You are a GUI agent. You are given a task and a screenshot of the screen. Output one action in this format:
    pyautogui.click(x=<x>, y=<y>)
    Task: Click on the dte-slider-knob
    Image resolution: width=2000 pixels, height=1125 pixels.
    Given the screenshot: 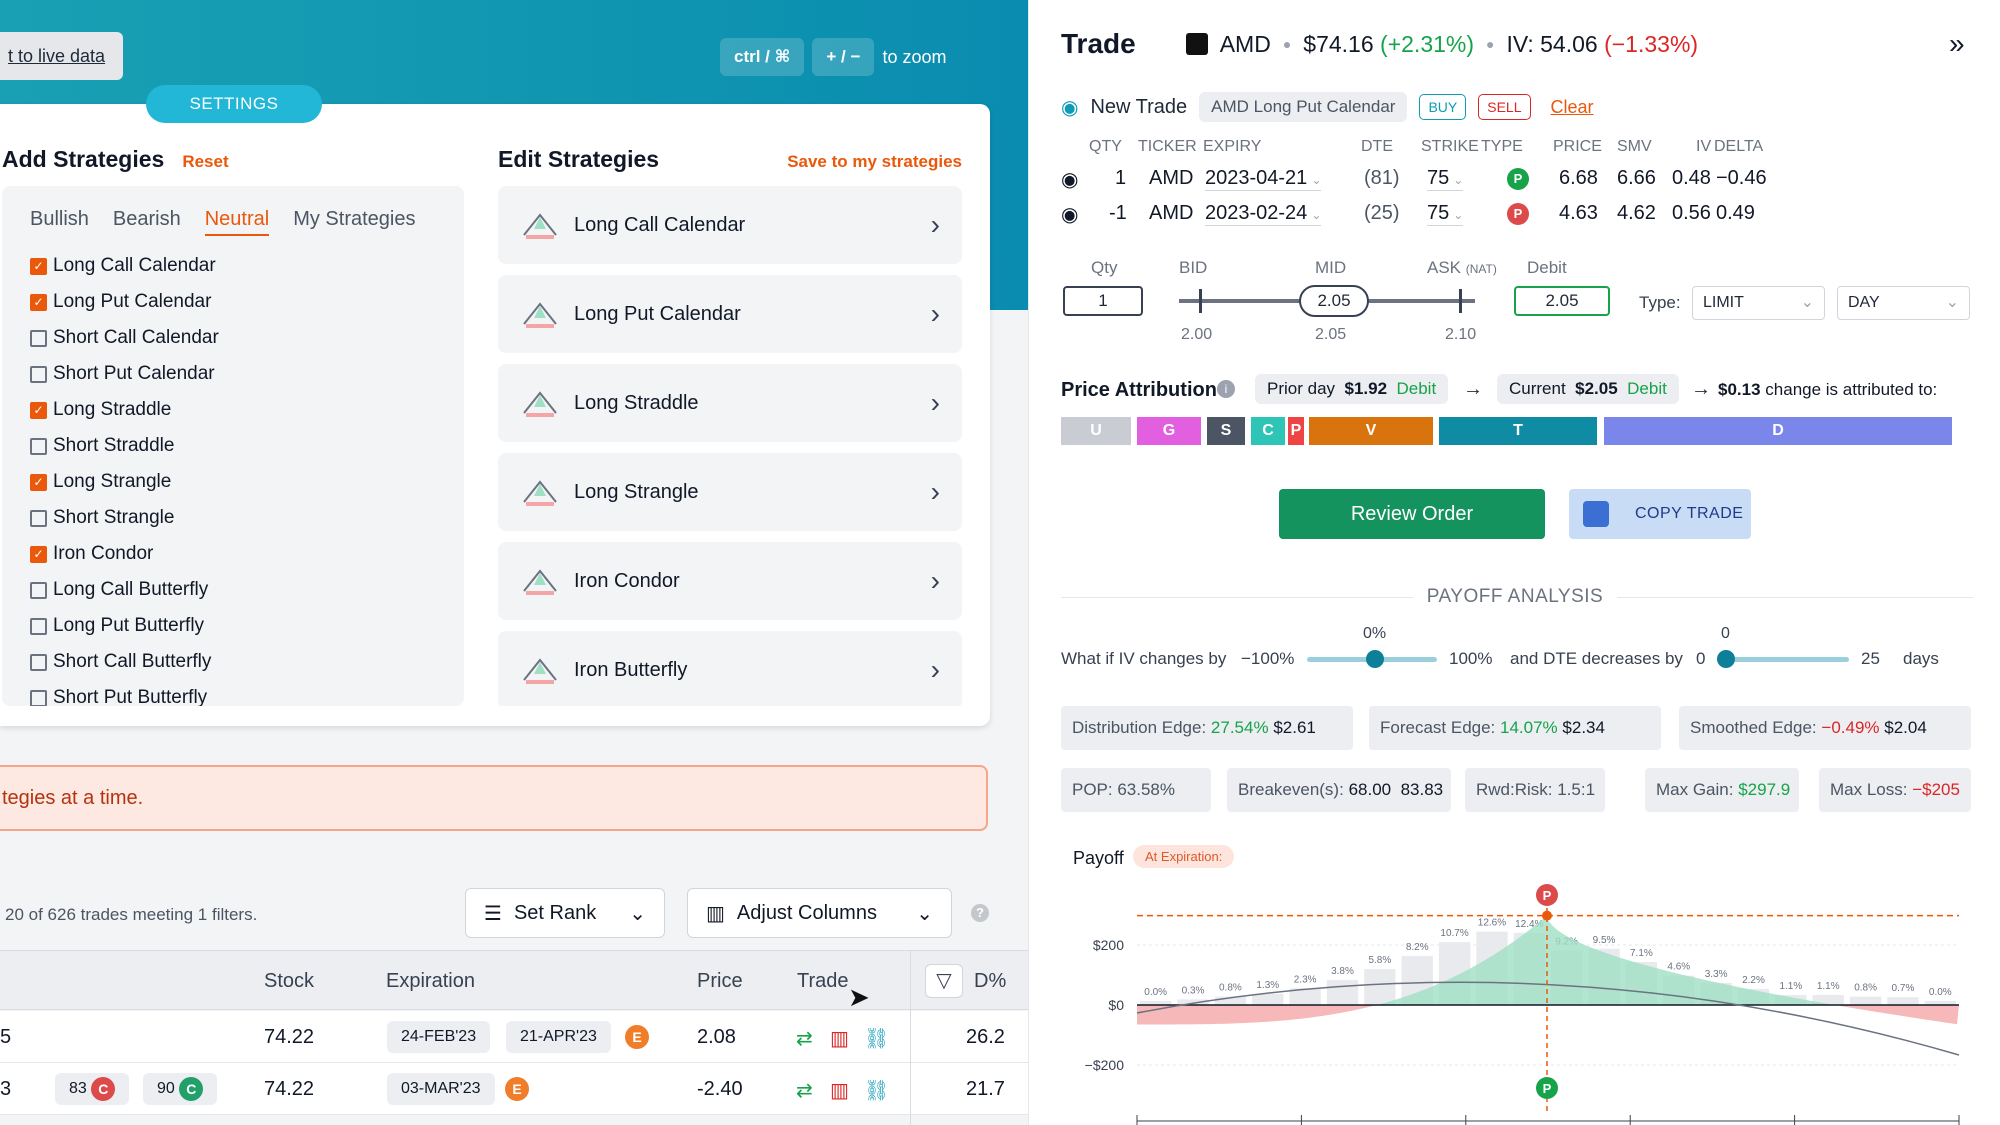 What is the action you would take?
    pyautogui.click(x=1726, y=659)
    